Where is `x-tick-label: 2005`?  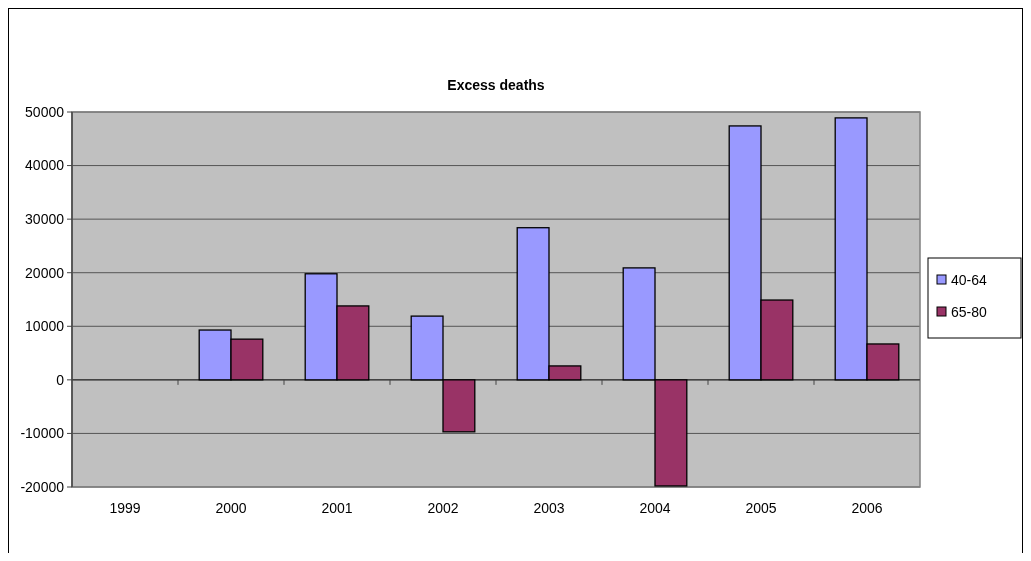 x-tick-label: 2005 is located at coordinates (761, 508).